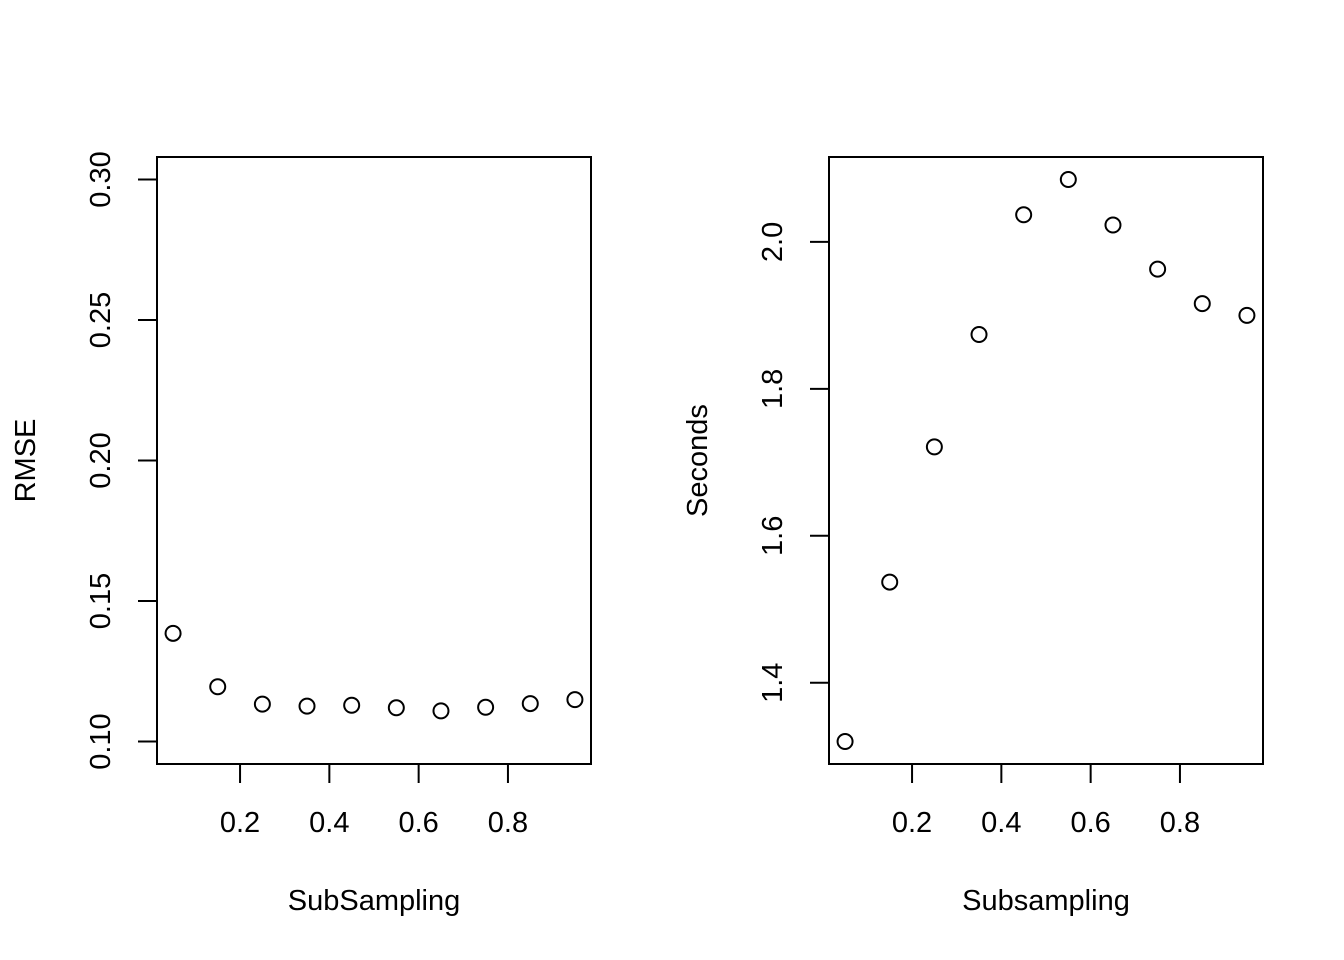  I want to click on y-tick-label: 0.10, so click(101, 741).